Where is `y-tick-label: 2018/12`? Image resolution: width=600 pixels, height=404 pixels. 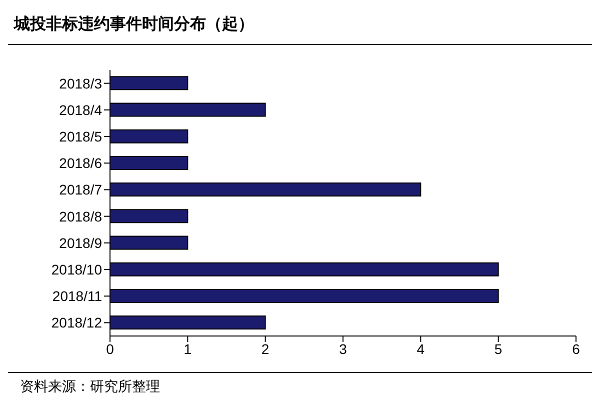
y-tick-label: 2018/12 is located at coordinates (76, 322).